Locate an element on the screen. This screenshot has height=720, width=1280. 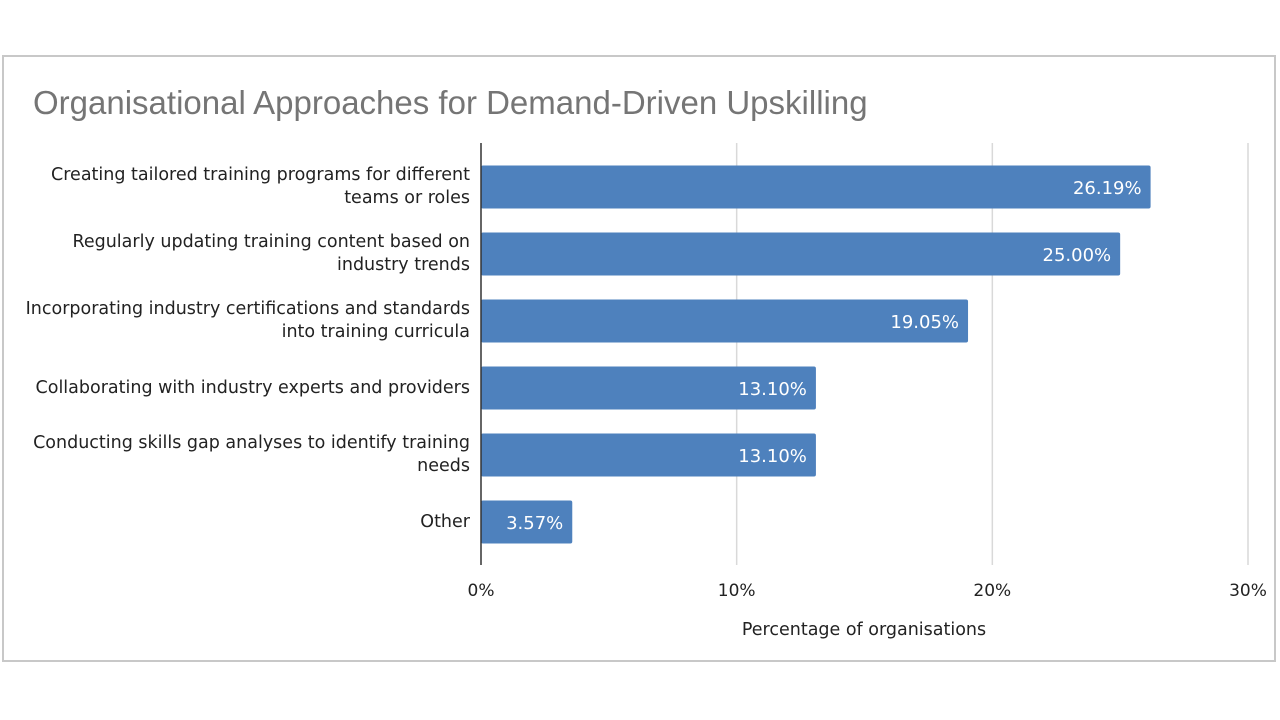
x-axis-title: Percentage of organisations is located at coordinates (864, 630).